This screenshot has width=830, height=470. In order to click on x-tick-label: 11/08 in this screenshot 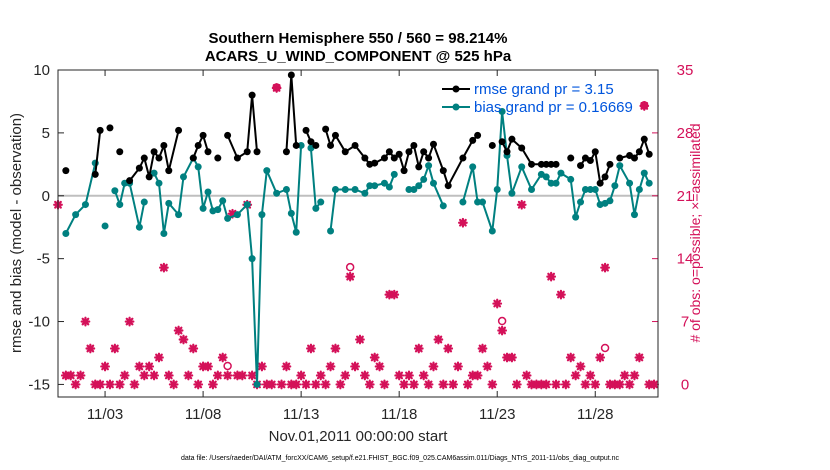, I will do `click(203, 414)`.